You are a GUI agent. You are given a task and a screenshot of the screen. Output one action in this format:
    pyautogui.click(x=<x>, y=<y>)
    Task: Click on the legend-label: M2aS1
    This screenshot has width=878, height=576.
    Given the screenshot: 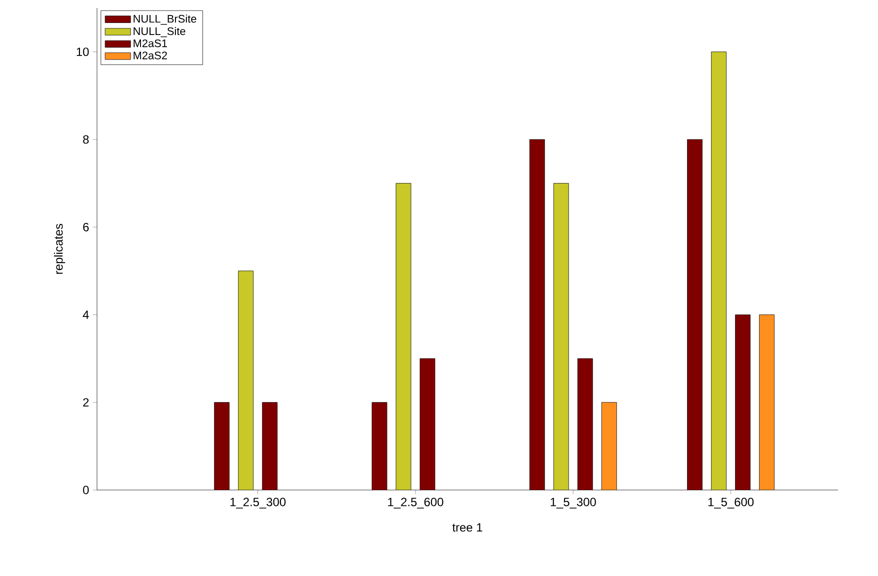 What is the action you would take?
    pyautogui.click(x=150, y=43)
    